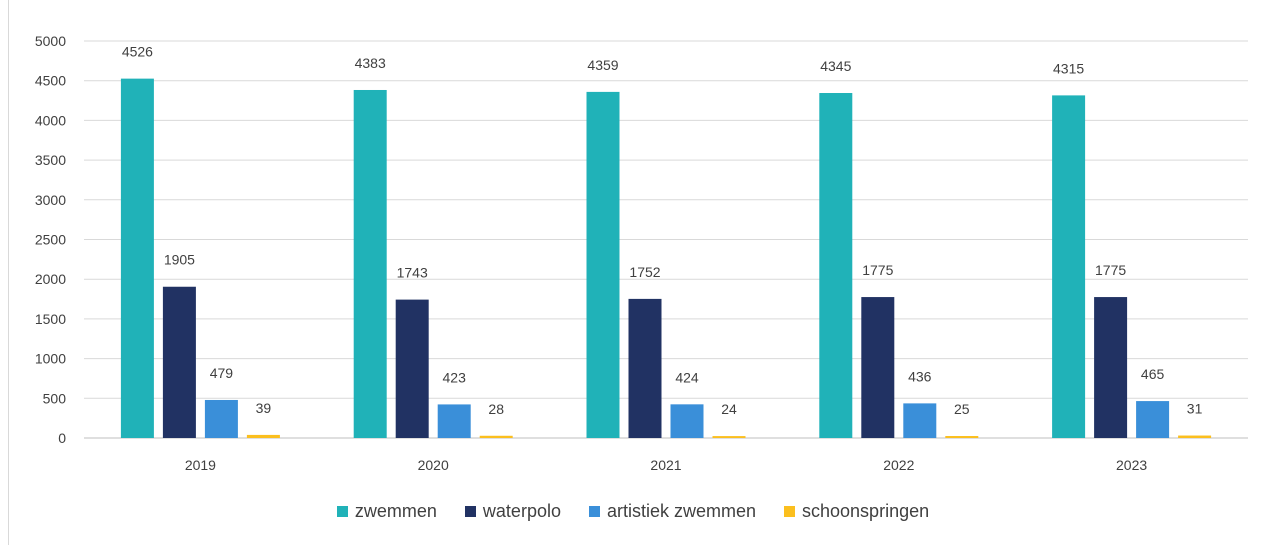  Describe the element at coordinates (50, 200) in the screenshot. I see `y-tick-label: 3000` at that location.